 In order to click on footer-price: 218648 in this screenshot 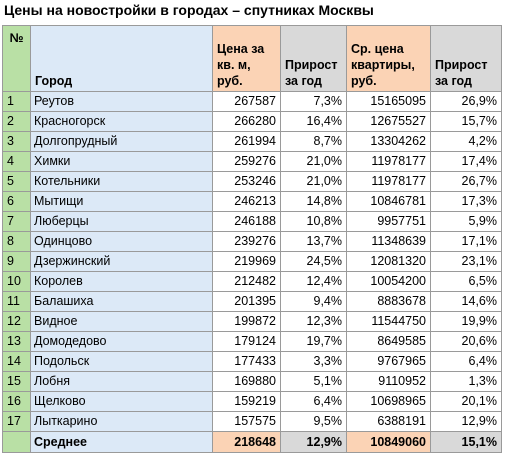, I will do `click(246, 442)`.